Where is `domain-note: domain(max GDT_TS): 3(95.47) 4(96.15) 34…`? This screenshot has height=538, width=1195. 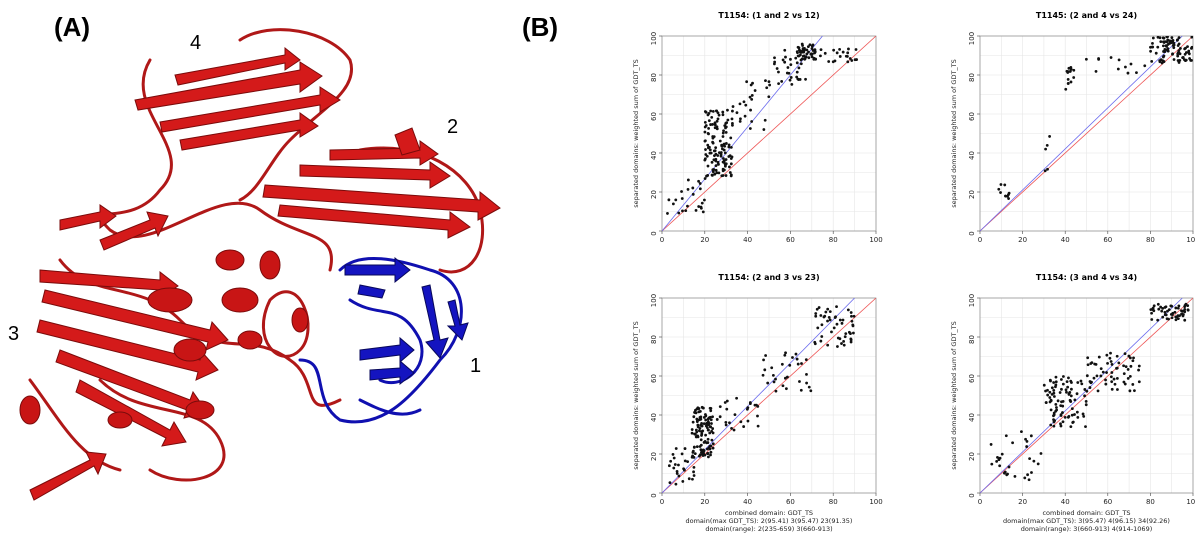
domain-note: domain(max GDT_TS): 3(95.47) 4(96.15) 34… is located at coordinates (1086, 521).